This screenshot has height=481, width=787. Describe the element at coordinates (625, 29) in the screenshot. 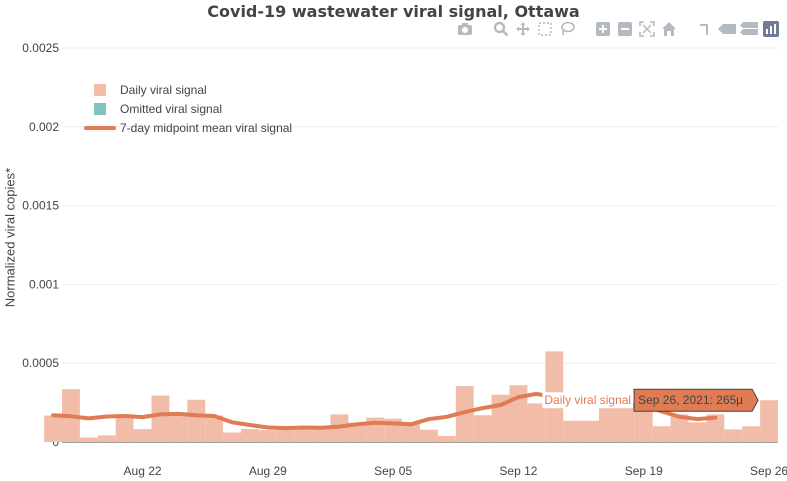

I see `zoom-out-icon` at that location.